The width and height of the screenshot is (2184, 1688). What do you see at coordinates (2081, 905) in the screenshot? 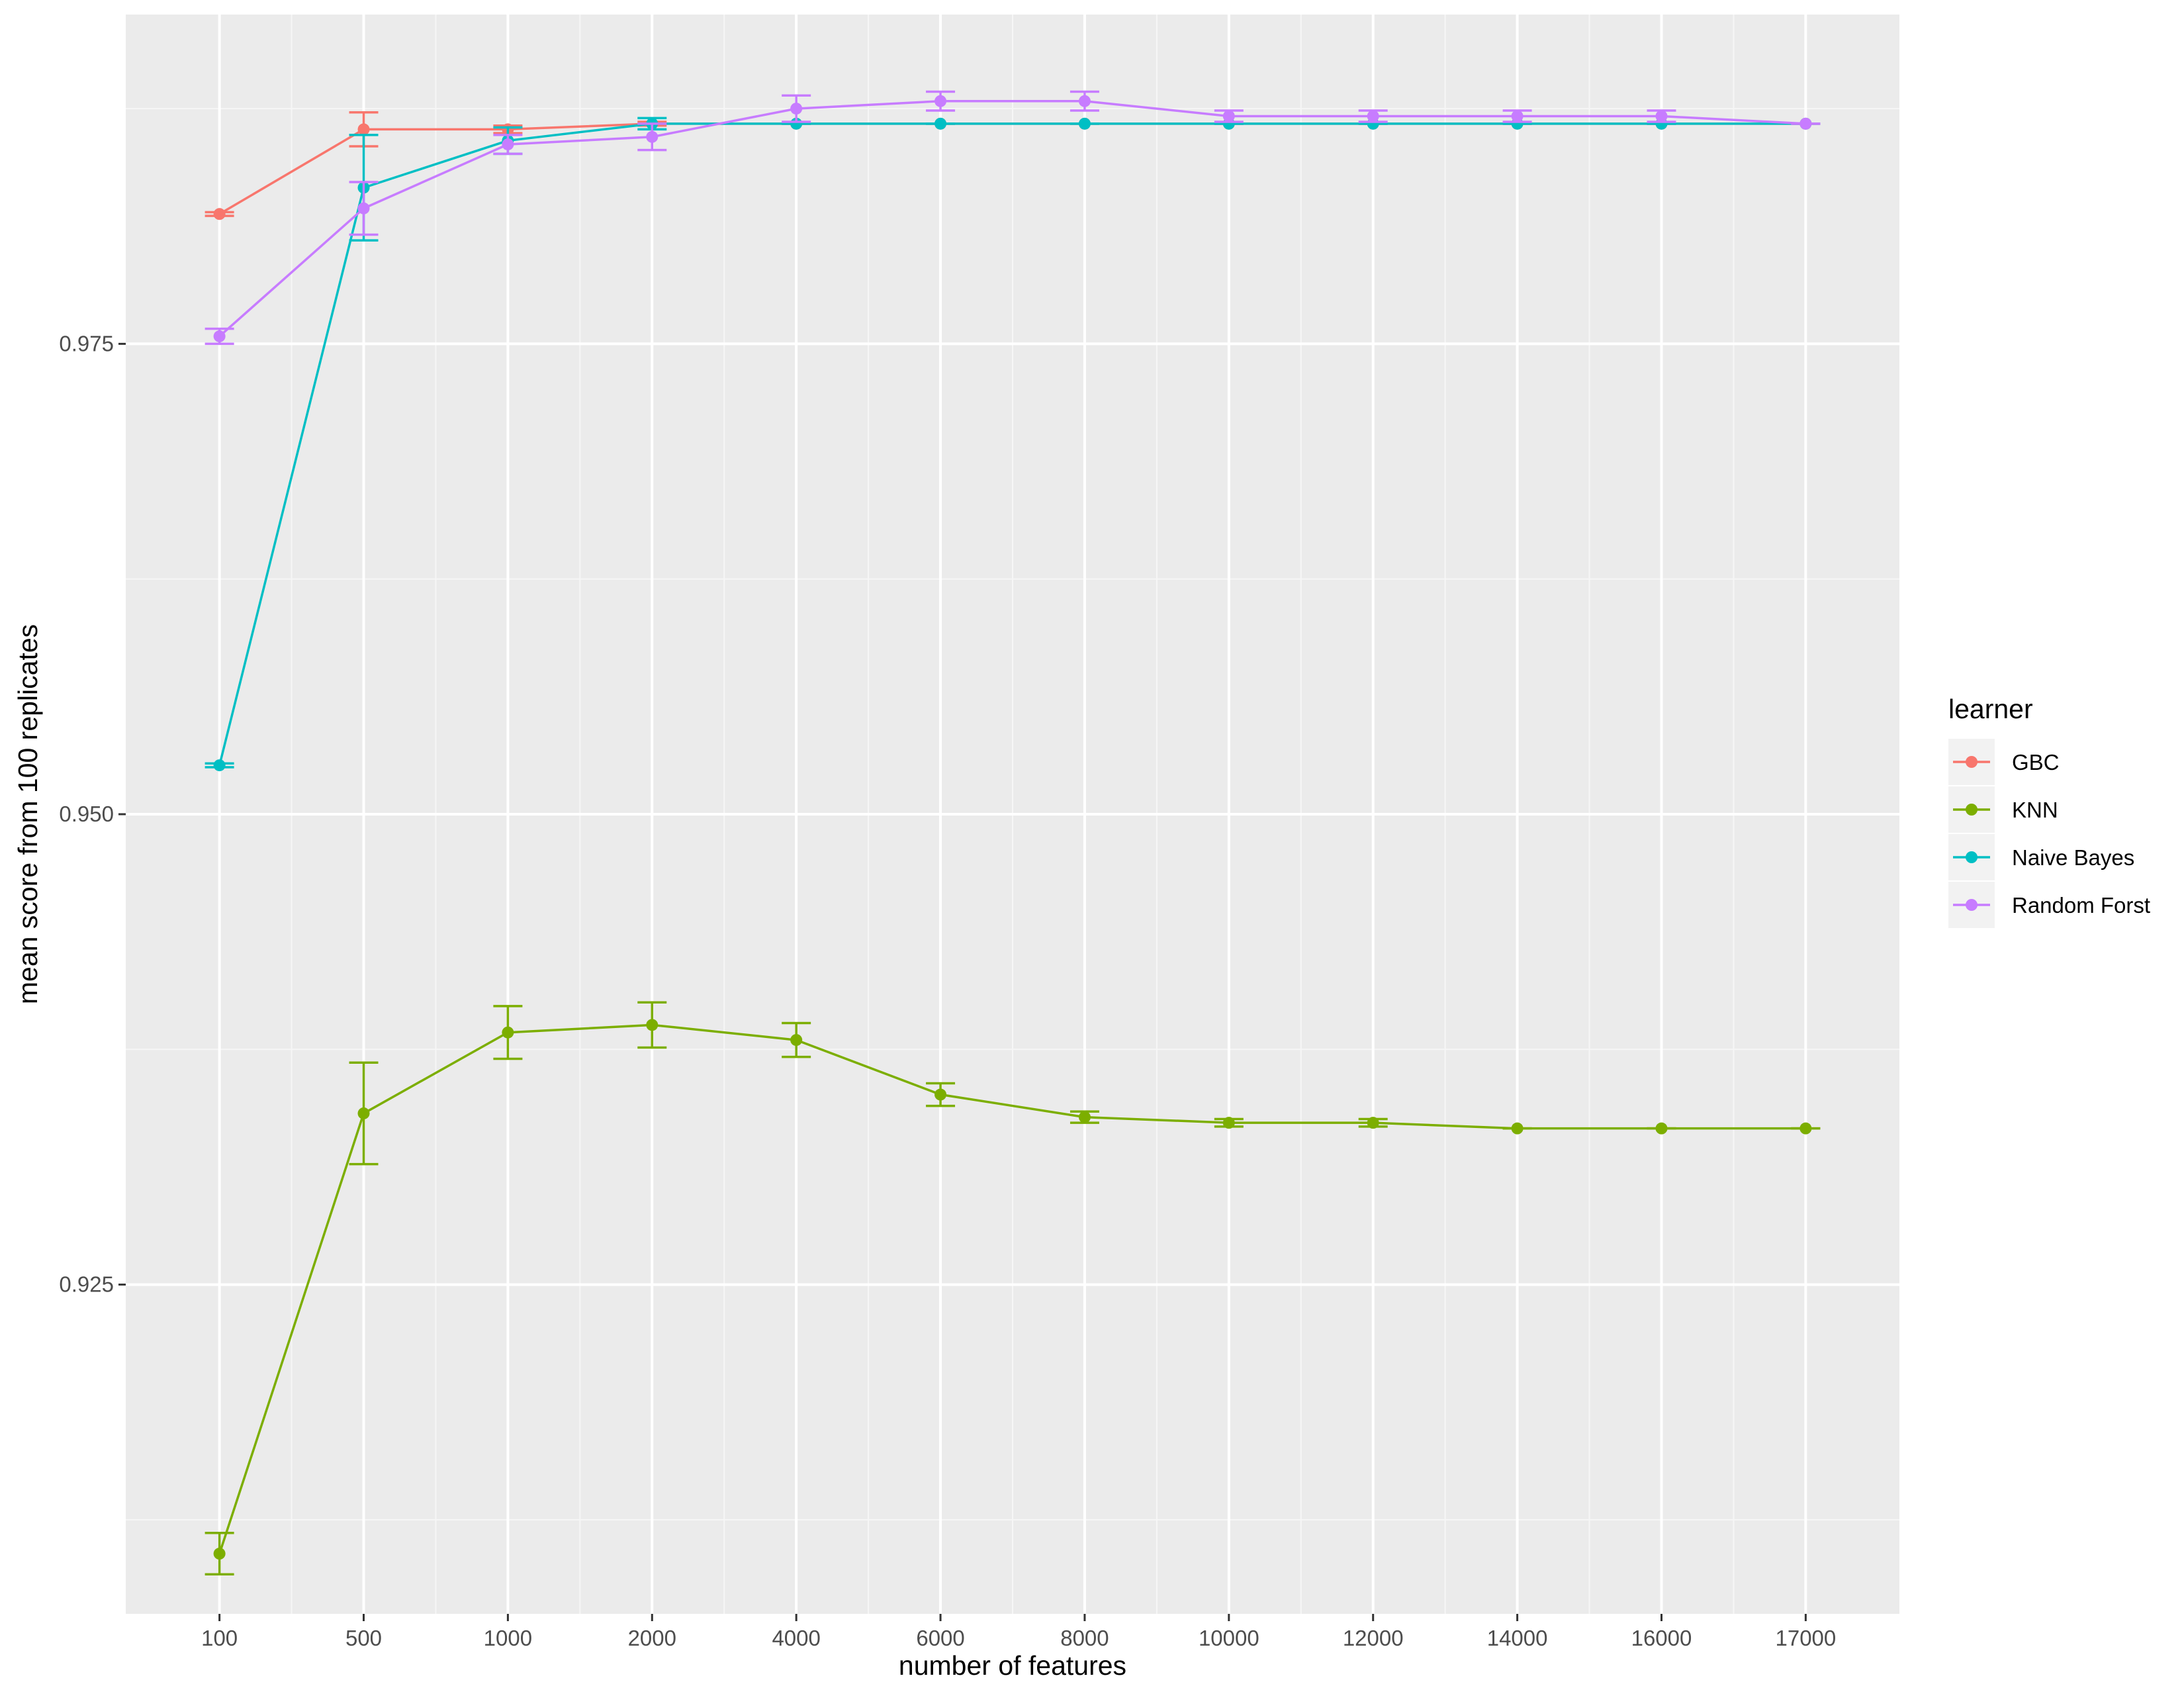
I see `legend-label: Random Forst` at bounding box center [2081, 905].